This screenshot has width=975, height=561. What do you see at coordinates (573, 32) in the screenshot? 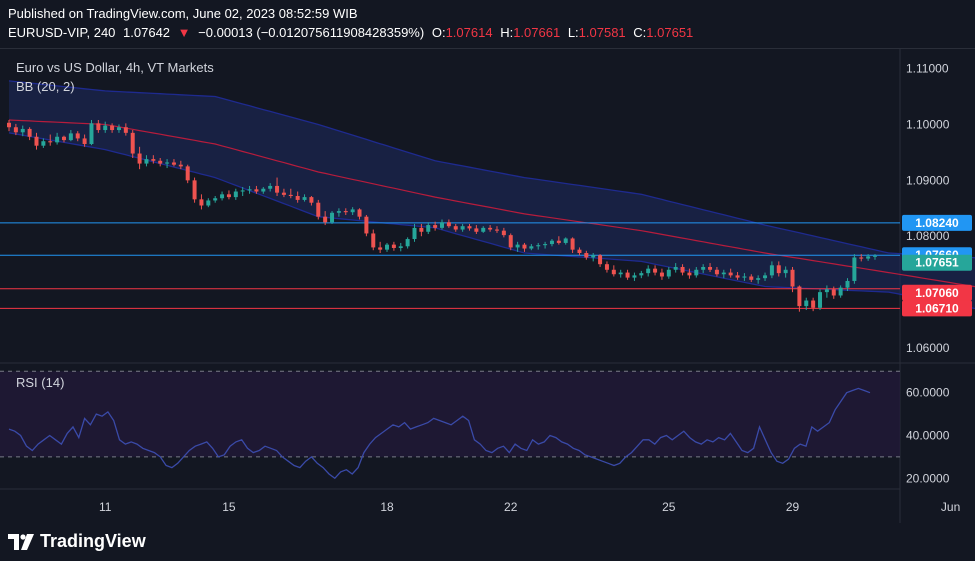
I see `low-label: L:` at bounding box center [573, 32].